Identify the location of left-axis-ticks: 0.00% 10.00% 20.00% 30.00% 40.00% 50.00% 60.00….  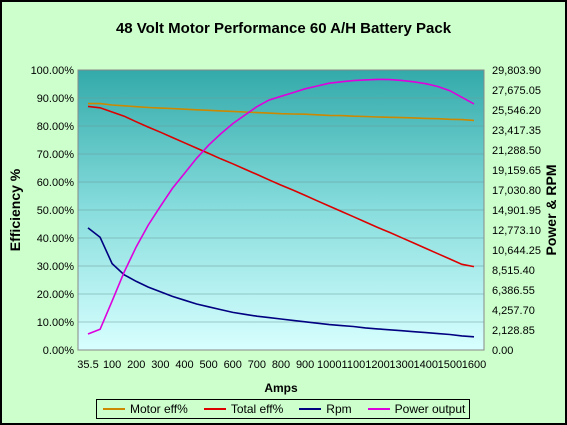
(53, 211).